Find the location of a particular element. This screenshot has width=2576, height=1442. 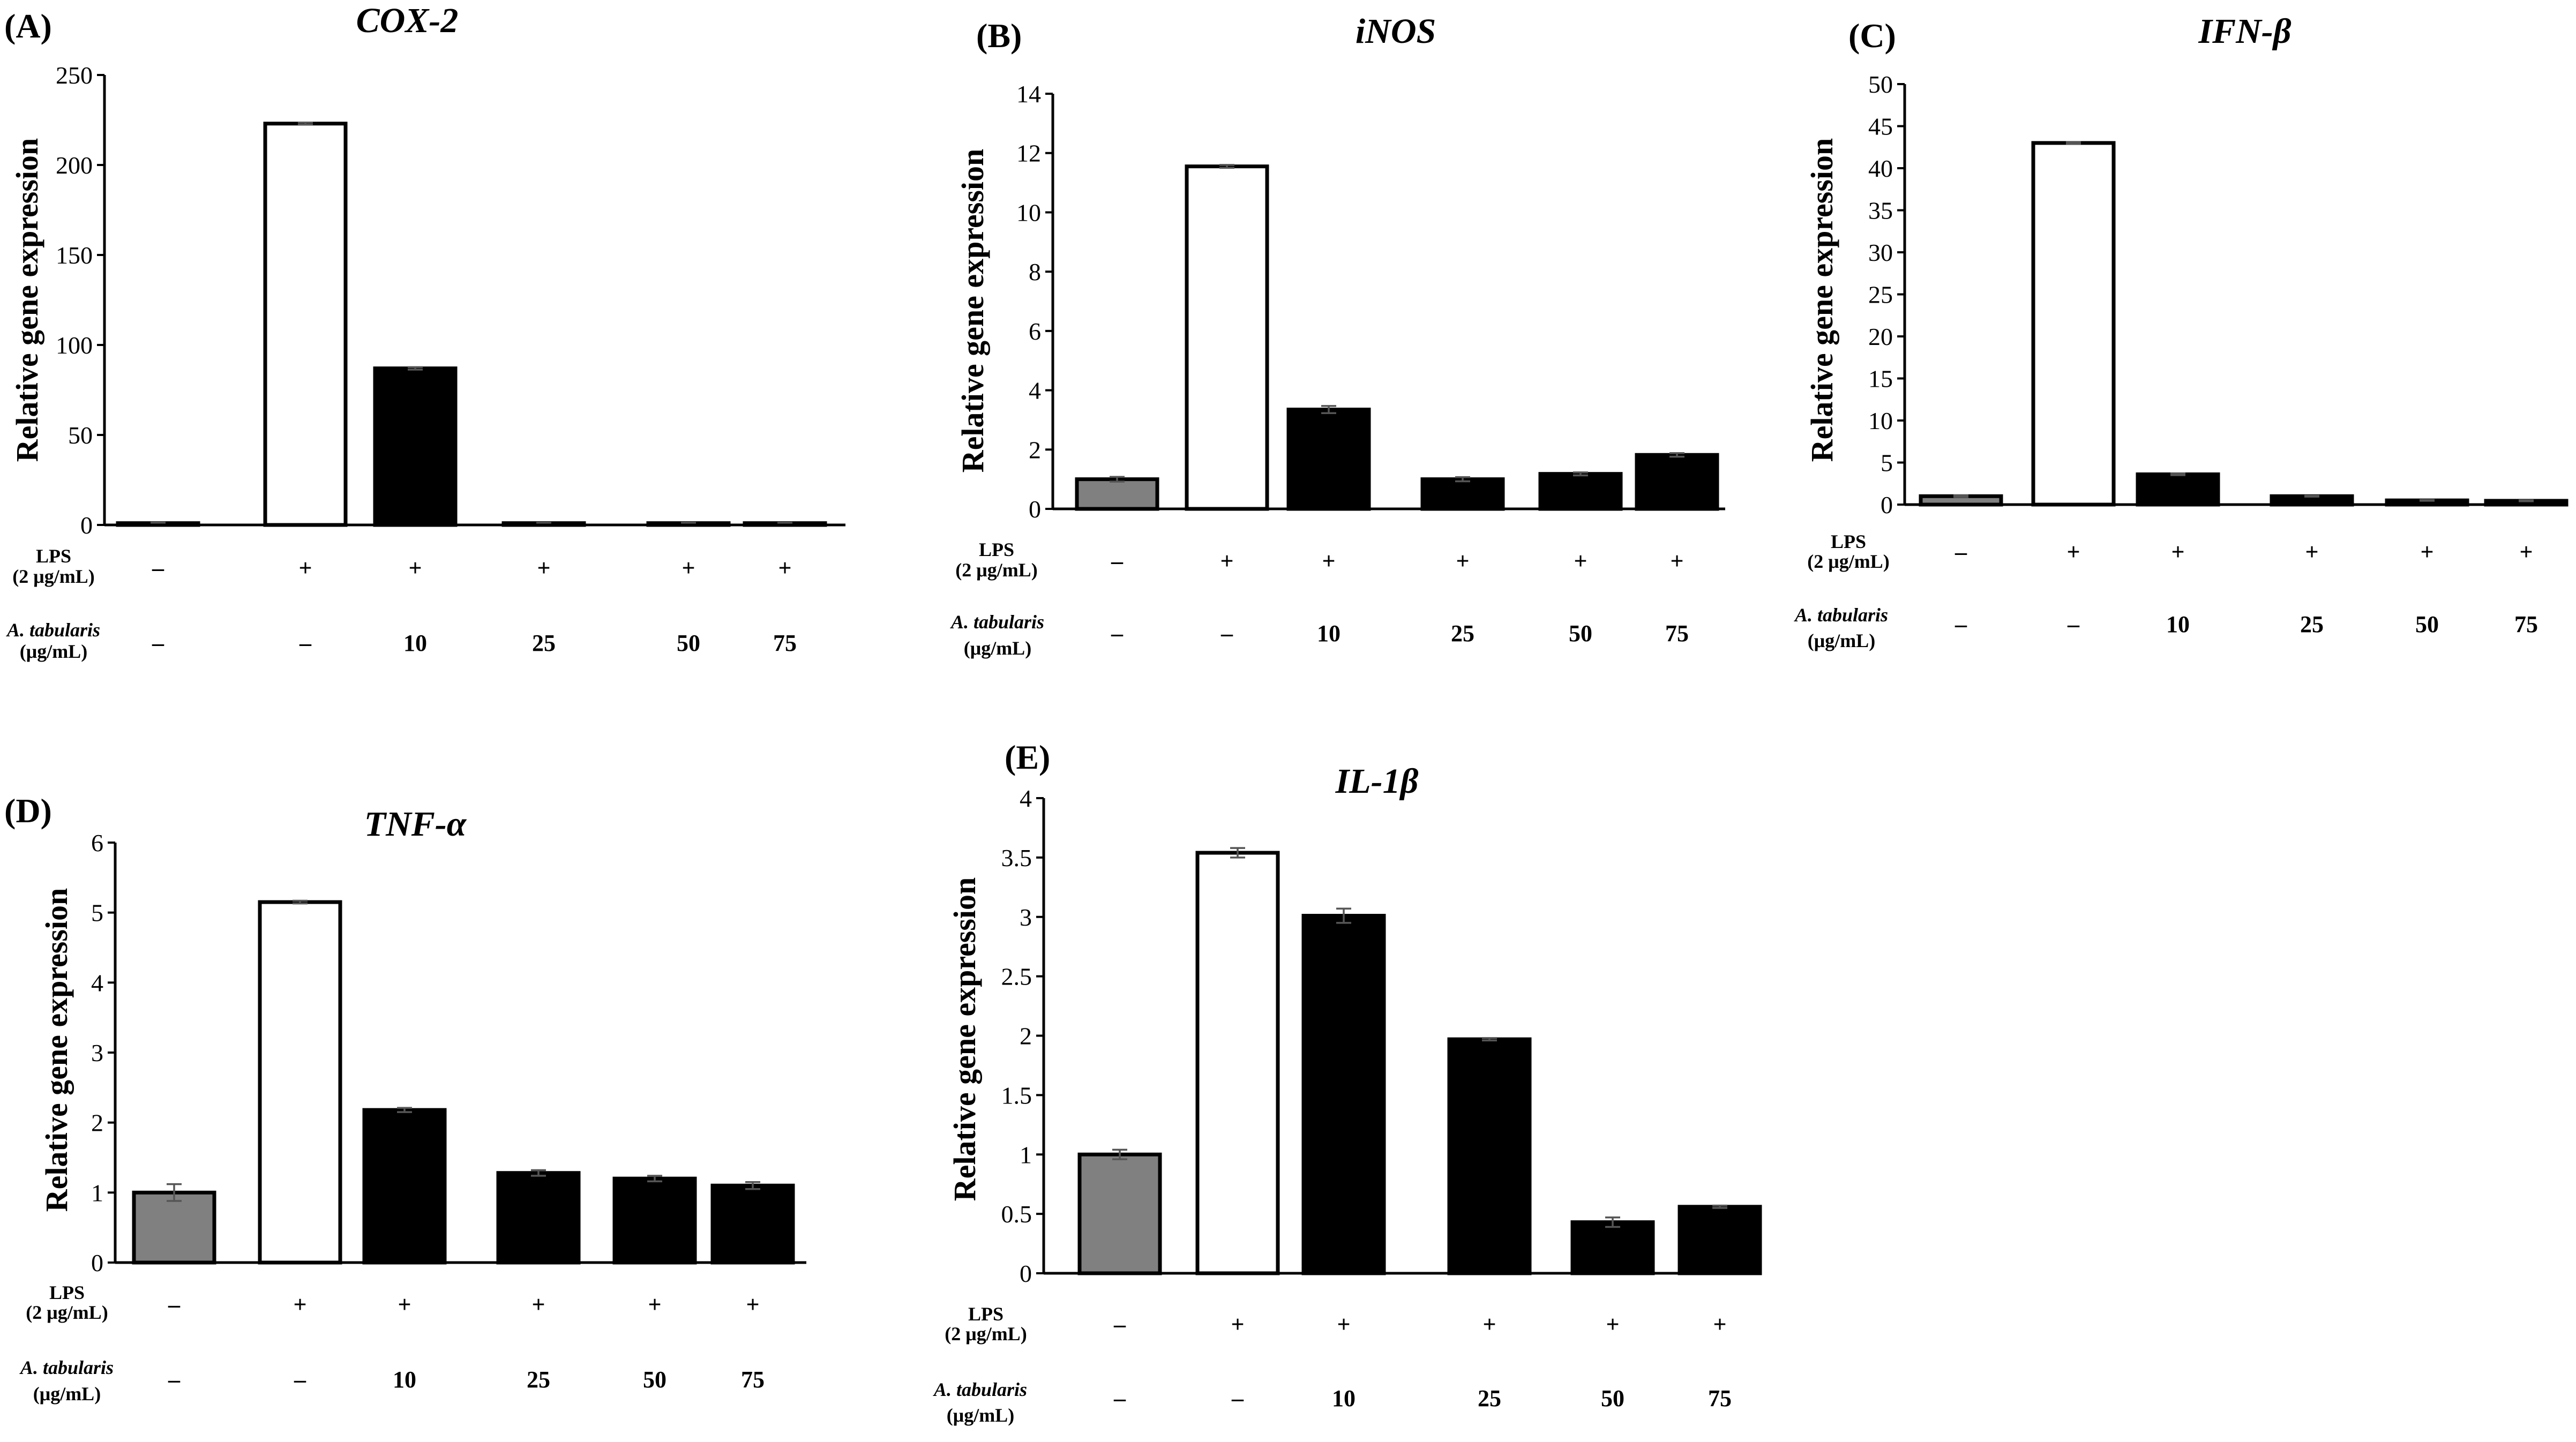

y-tick-label: 10 is located at coordinates (1028, 212).